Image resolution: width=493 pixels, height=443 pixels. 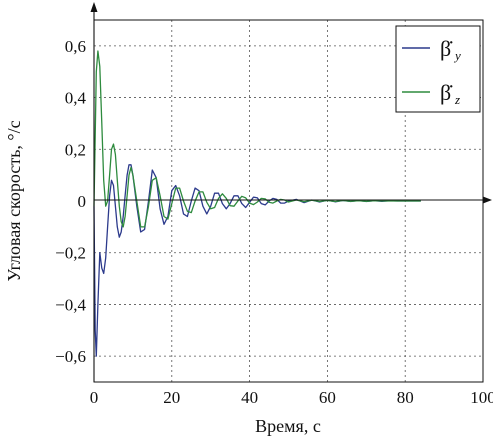 I want to click on y-tick-label: −0,6, so click(x=70, y=356).